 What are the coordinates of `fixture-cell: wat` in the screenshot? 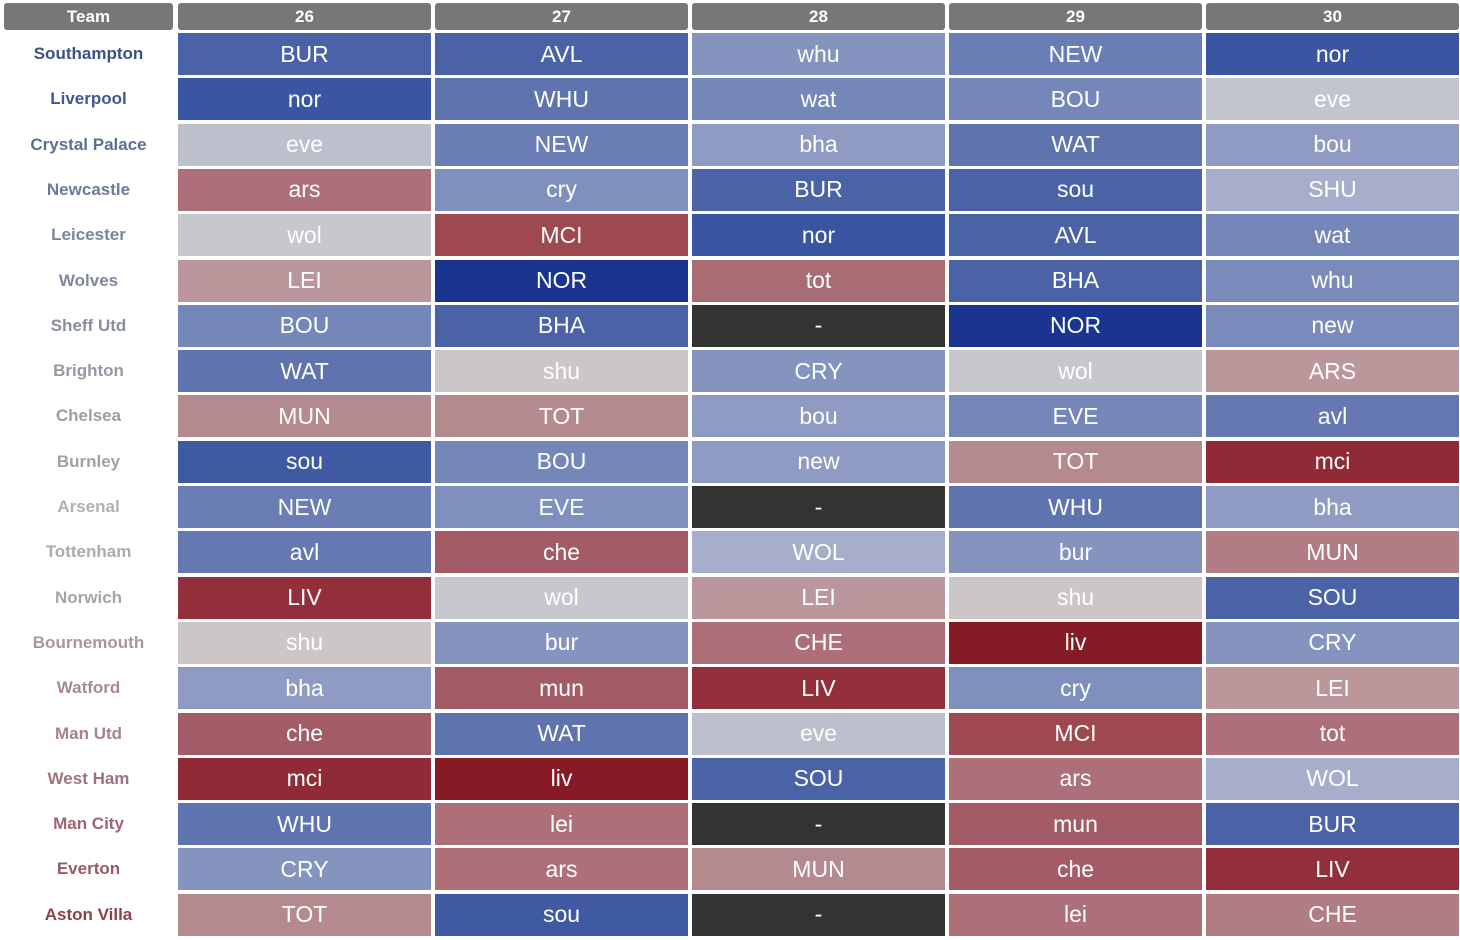 It's located at (1332, 235).